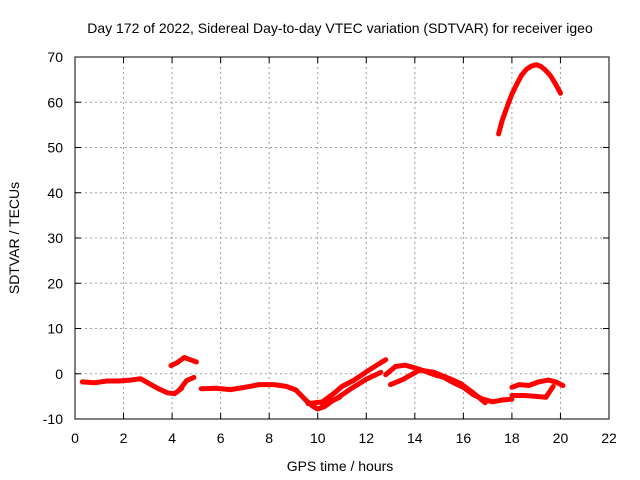 Image resolution: width=640 pixels, height=480 pixels. Describe the element at coordinates (269, 438) in the screenshot. I see `x-tick-label: 8` at that location.